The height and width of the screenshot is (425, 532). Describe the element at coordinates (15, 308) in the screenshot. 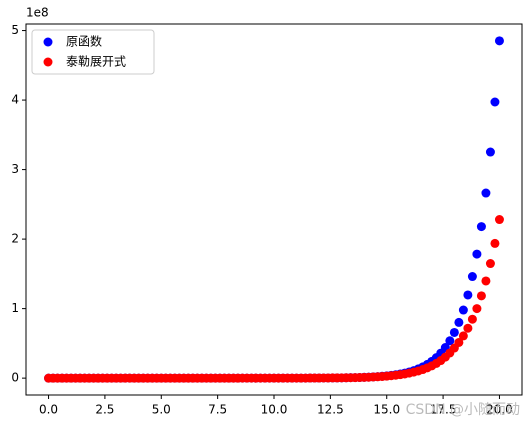

I see `y-tick-label: 1` at that location.